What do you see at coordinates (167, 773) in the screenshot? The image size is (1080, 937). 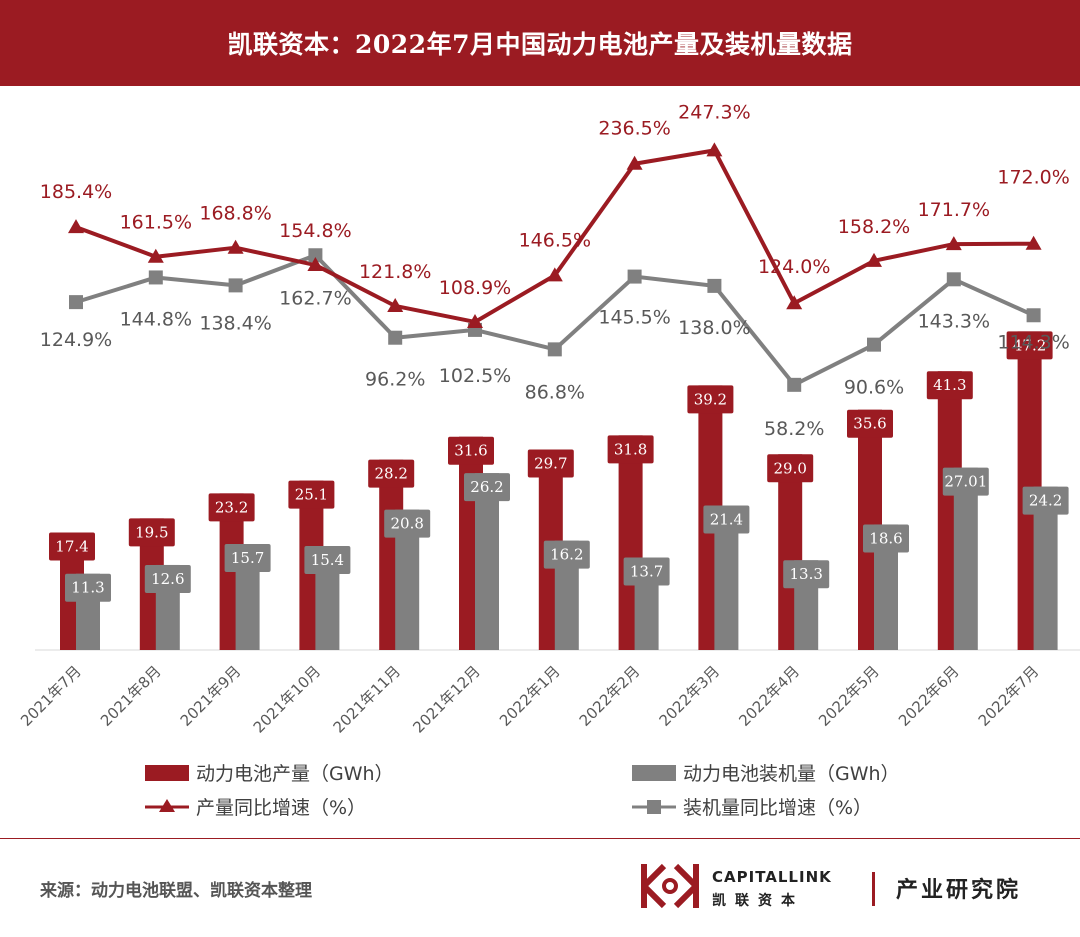 I see `legend-production-swatch` at bounding box center [167, 773].